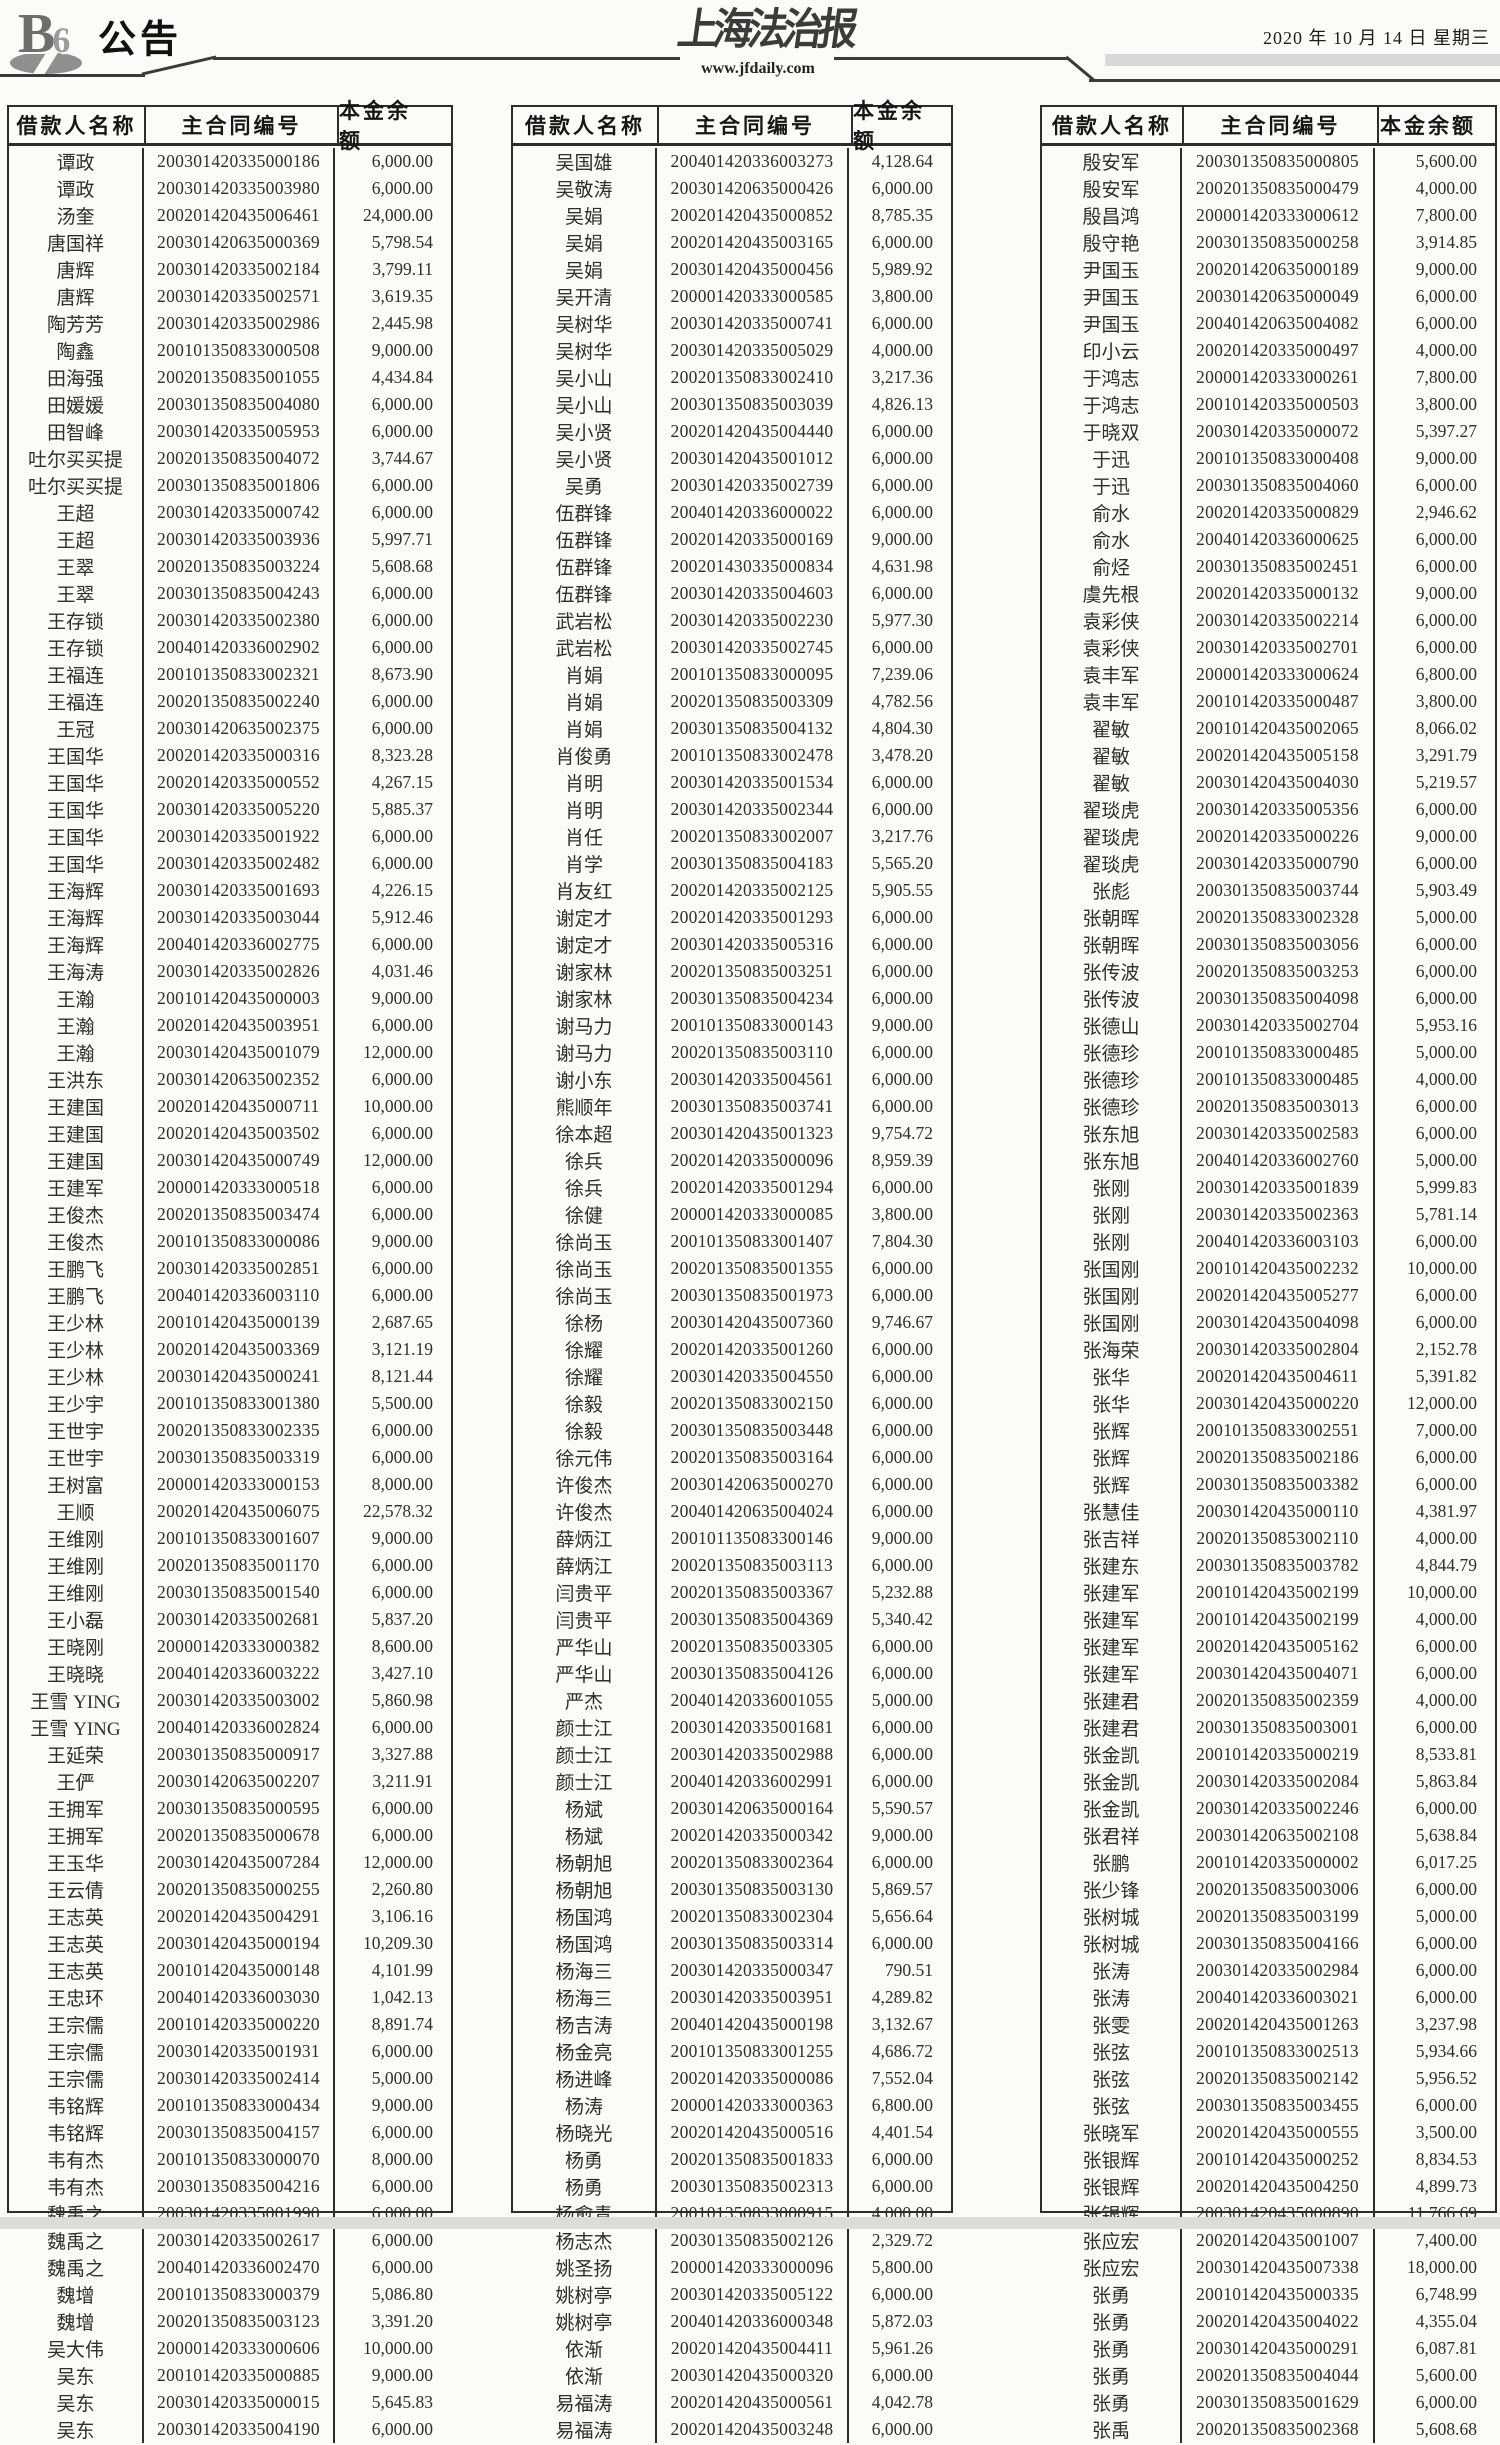 The image size is (1500, 2445). Describe the element at coordinates (1112, 2159) in the screenshot. I see `borrower-name-cell: 张银辉` at that location.